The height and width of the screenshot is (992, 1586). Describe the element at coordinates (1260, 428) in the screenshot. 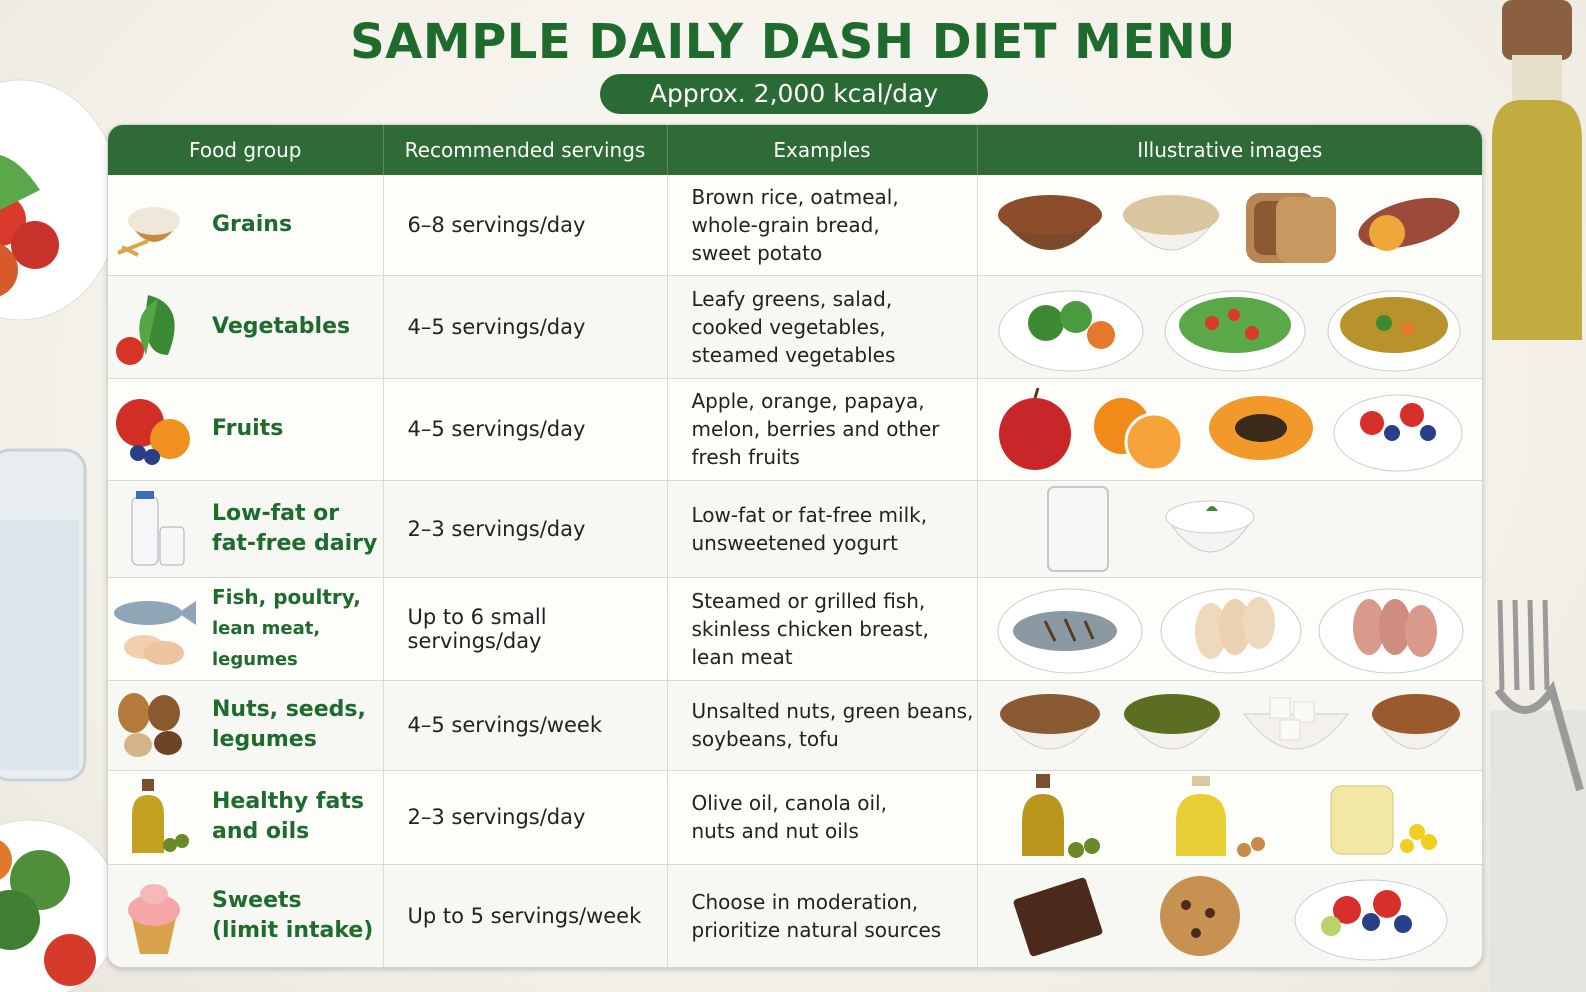

I see `papaya-icon` at that location.